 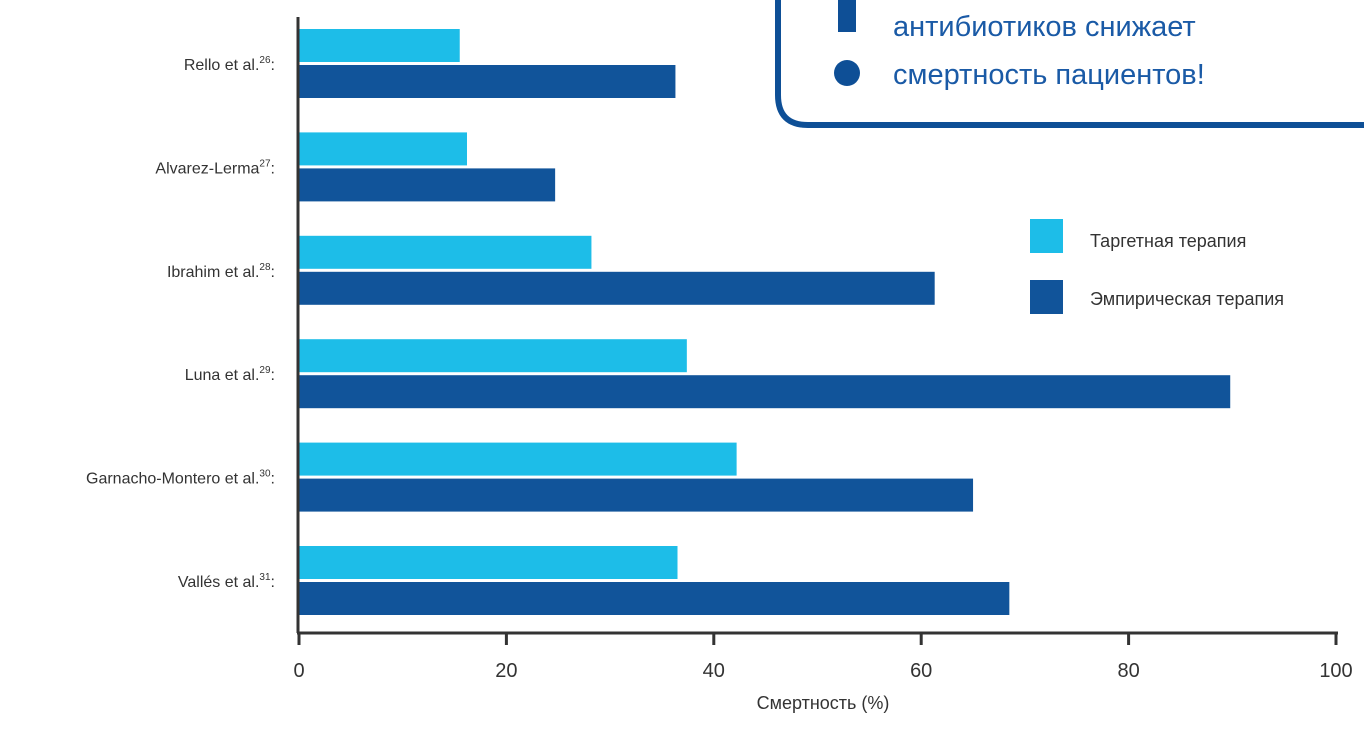 What do you see at coordinates (1168, 241) in the screenshot?
I see `legend-label-targeted: Таргетная терапия` at bounding box center [1168, 241].